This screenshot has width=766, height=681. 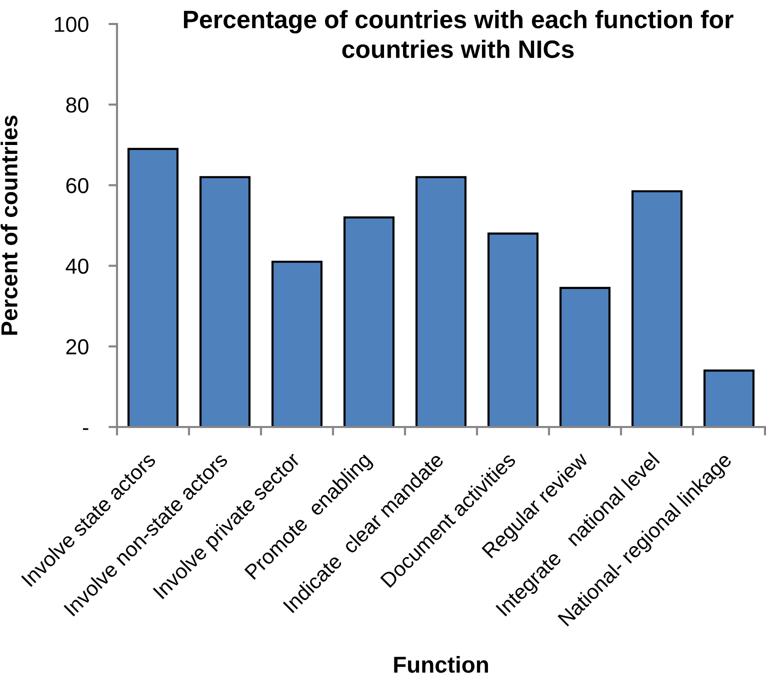 I want to click on y-tick-label: 100, so click(x=71, y=24).